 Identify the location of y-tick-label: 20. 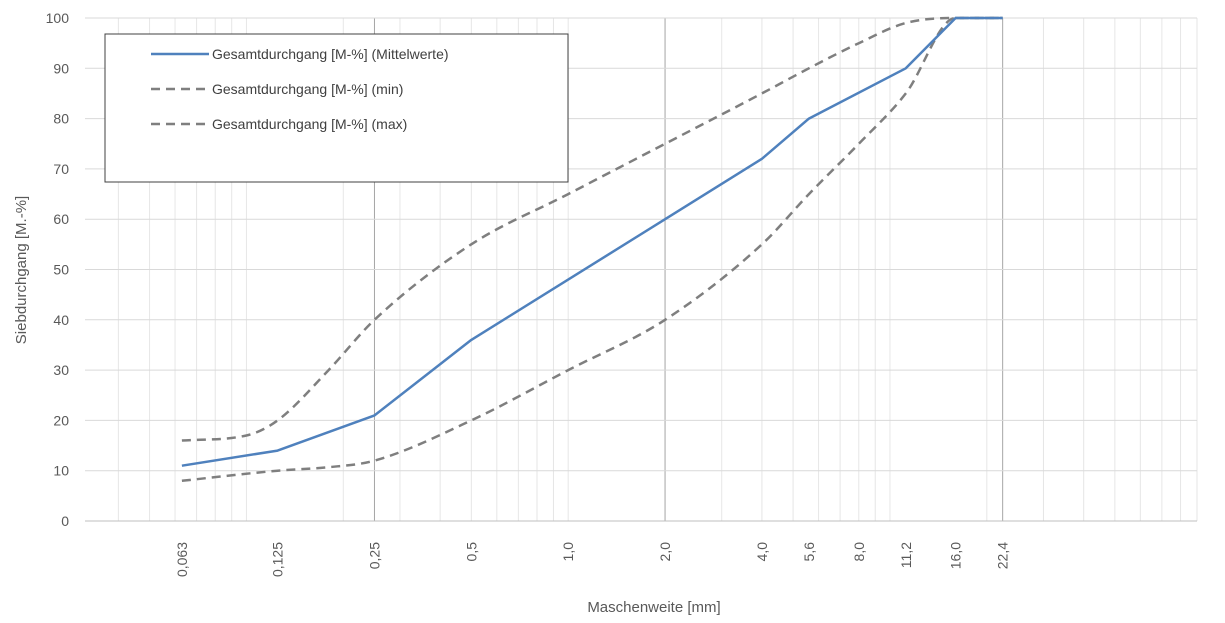
(61, 420).